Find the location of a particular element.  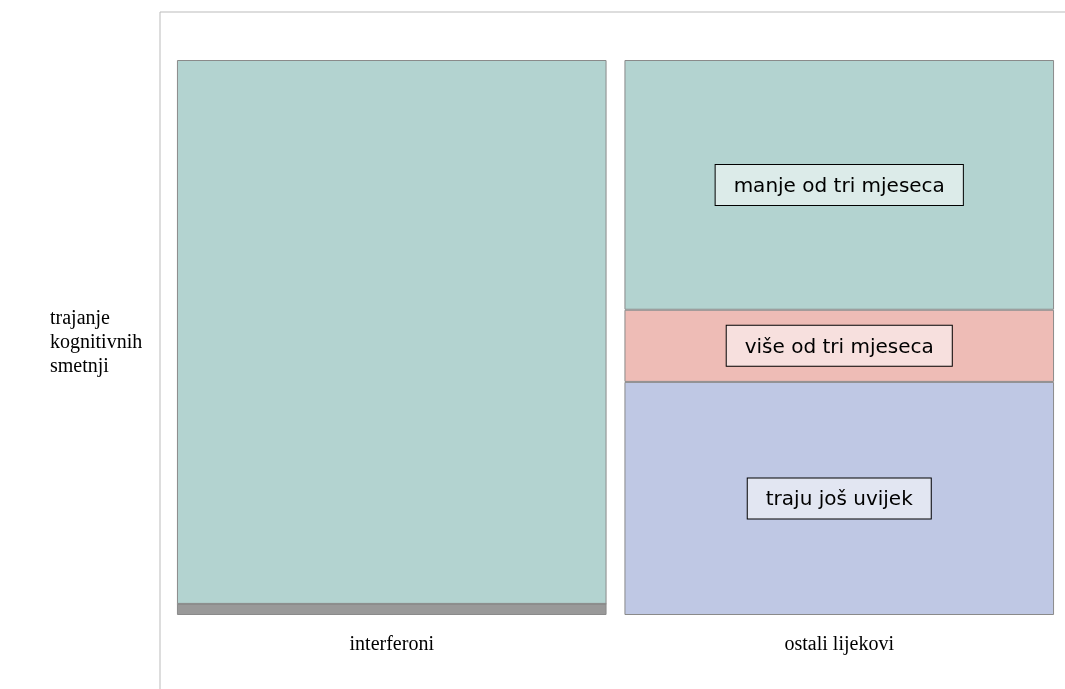

x-tick-label: ostali lijekovi is located at coordinates (839, 643).